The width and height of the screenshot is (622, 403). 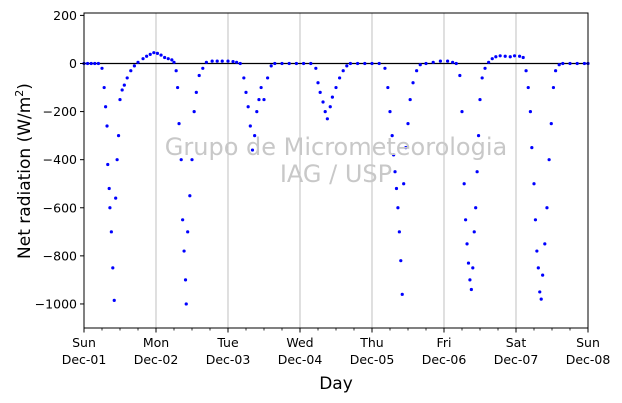 I want to click on y-axis-ticks: 200 0 −200 −400 −600 −800 −1000, so click(x=59, y=159).